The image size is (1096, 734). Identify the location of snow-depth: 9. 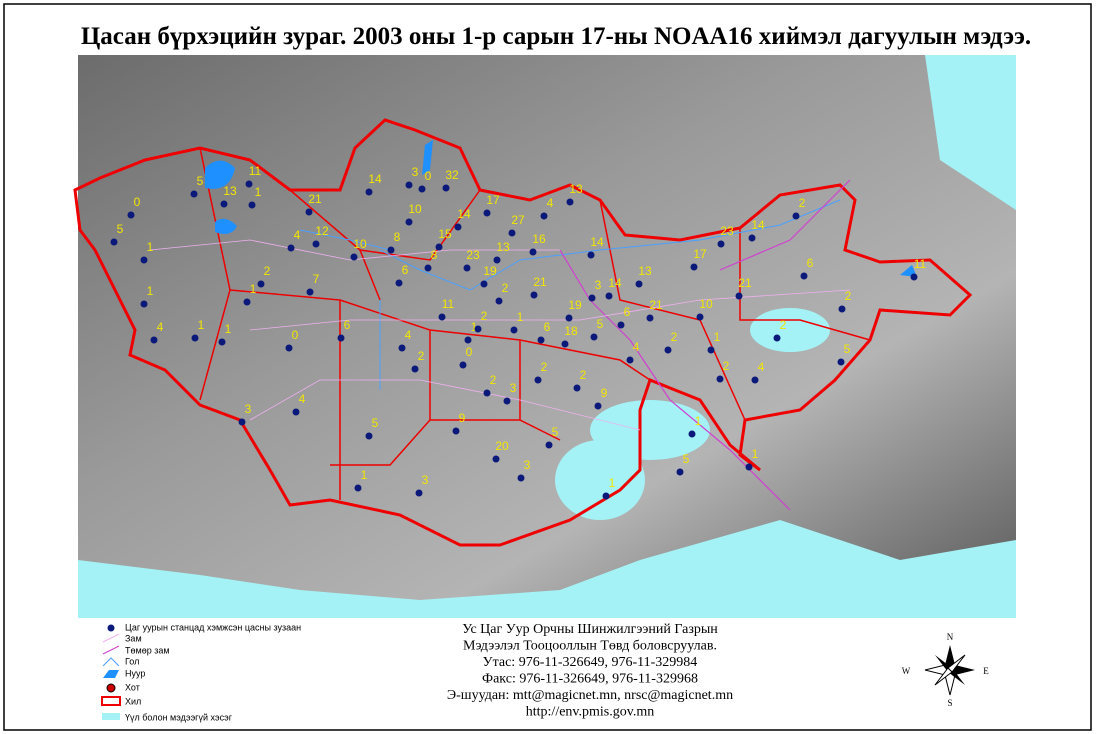
(604, 393).